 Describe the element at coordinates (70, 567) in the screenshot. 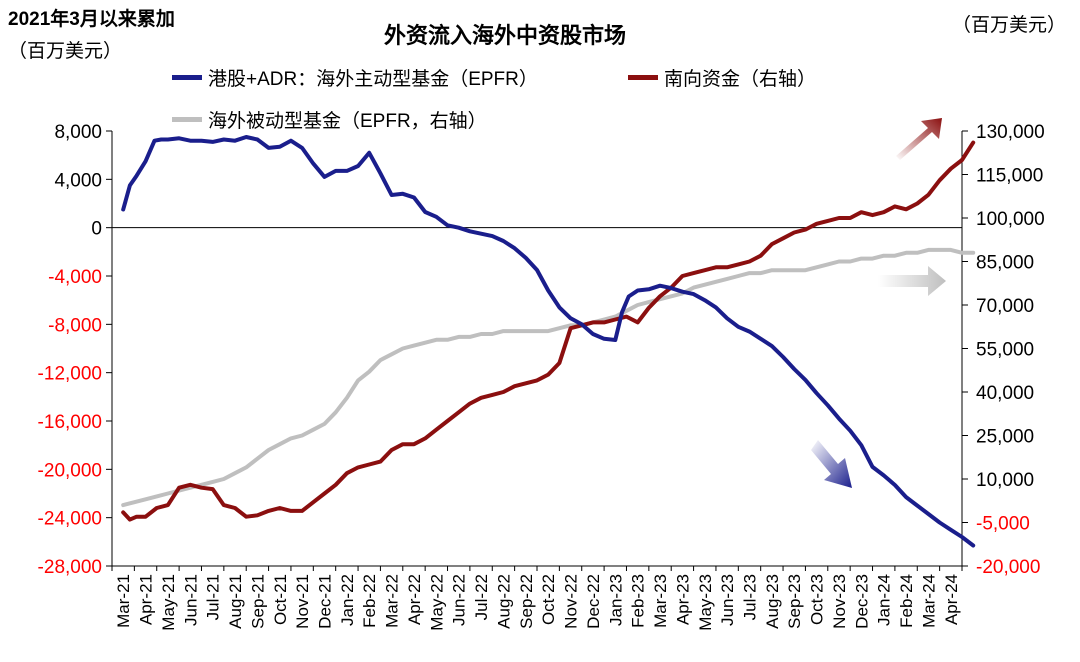

I see `left-tick-label: -28,000` at that location.